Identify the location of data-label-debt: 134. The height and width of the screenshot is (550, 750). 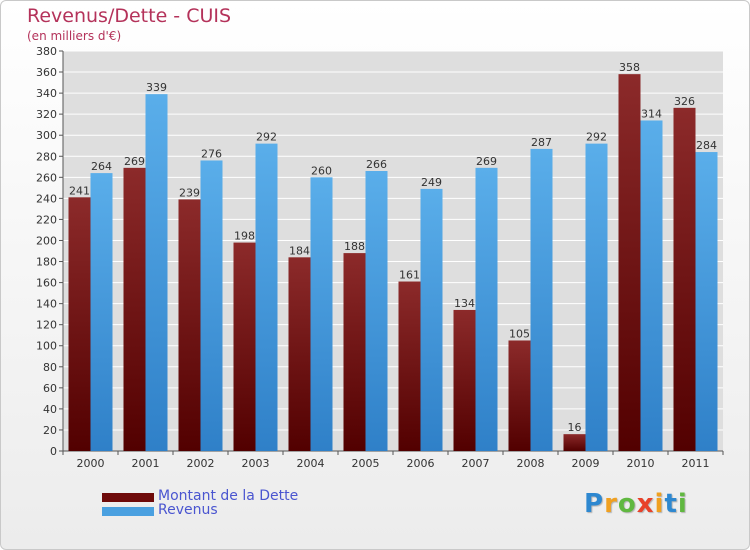
(464, 303).